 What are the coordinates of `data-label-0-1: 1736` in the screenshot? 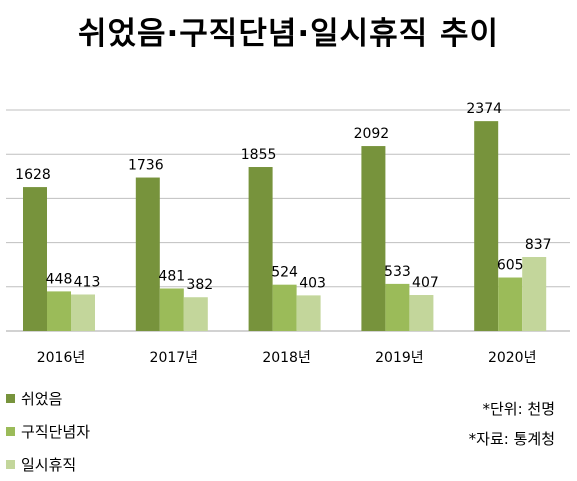 It's located at (146, 166).